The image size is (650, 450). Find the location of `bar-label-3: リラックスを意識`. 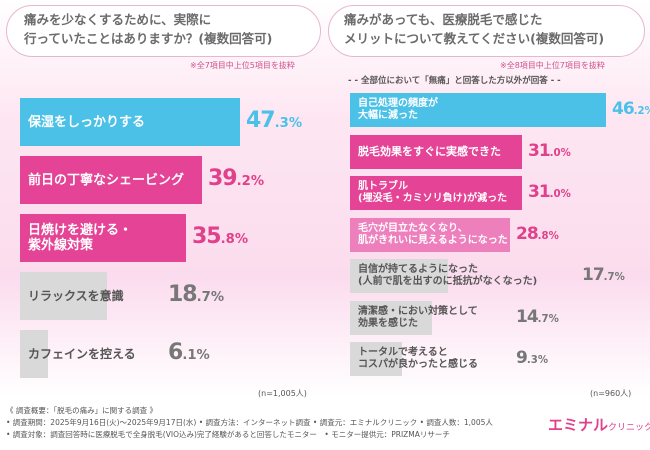

bar-label-3: リラックスを意識 is located at coordinates (76, 296).